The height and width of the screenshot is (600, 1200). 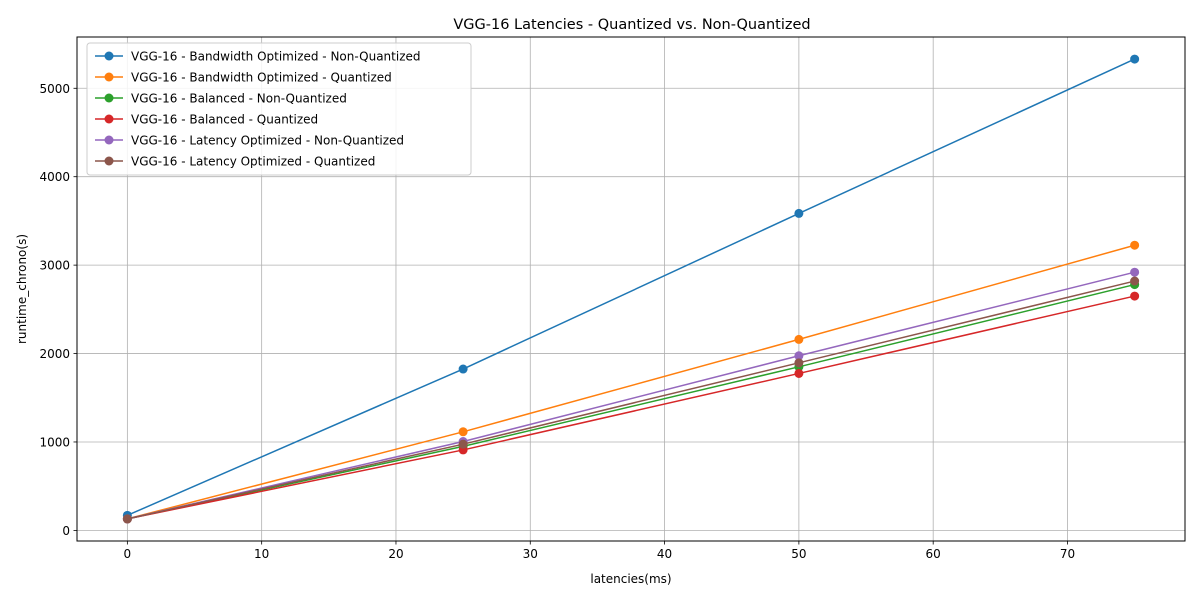 I want to click on legend-item: VGG-16 - Bandwidth Optimized - Quantized, so click(x=243, y=78).